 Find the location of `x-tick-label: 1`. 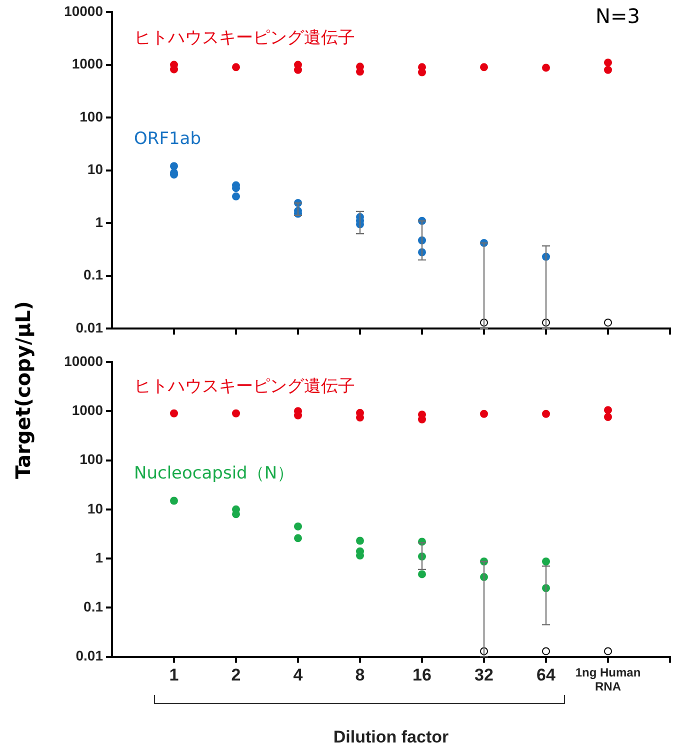

x-tick-label: 1 is located at coordinates (174, 675).